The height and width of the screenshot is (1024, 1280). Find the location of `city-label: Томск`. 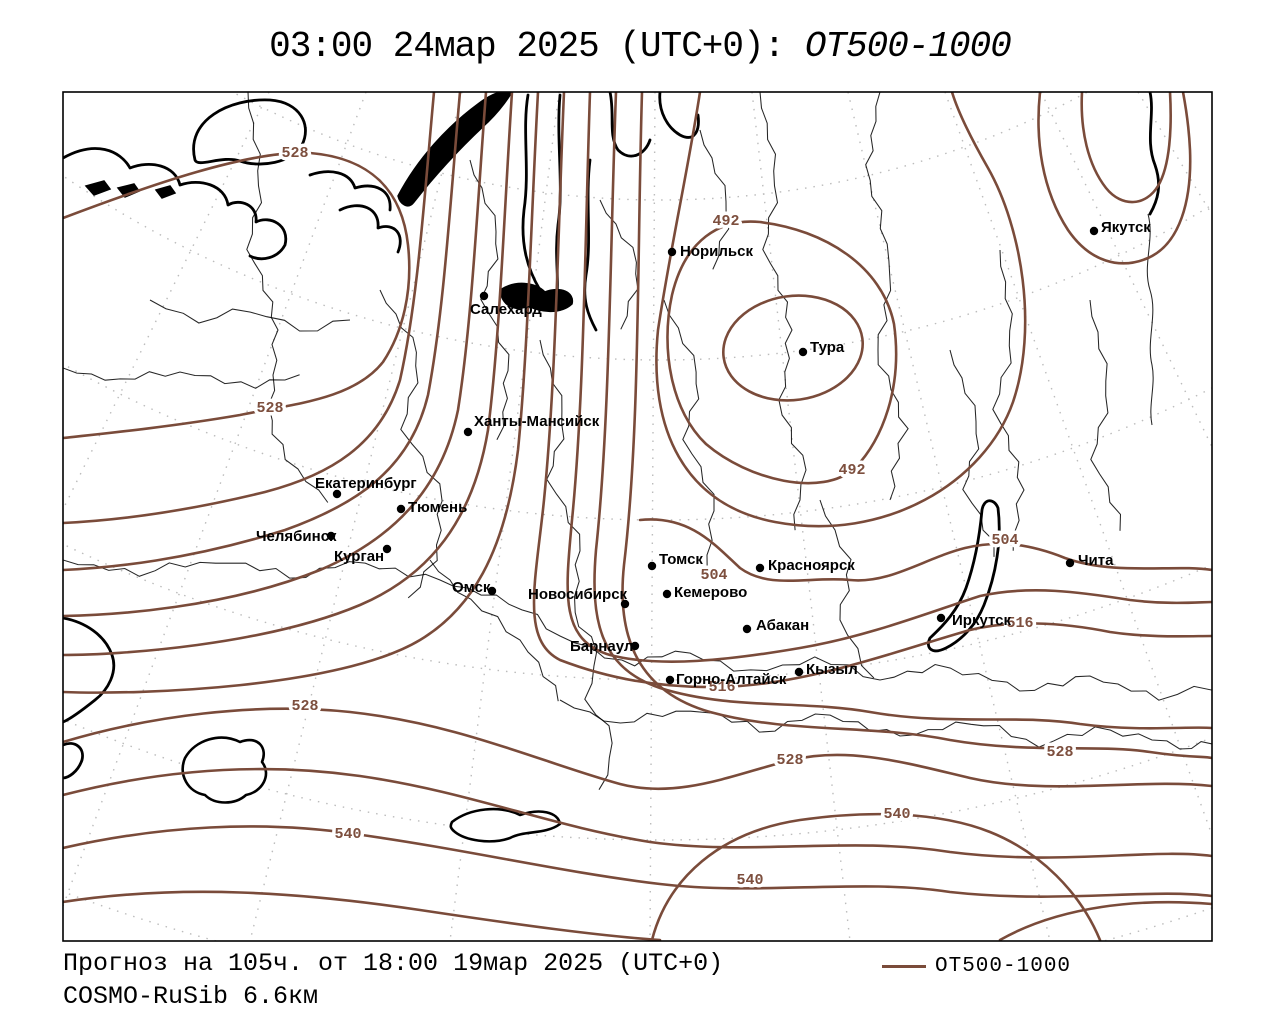

city-label: Томск is located at coordinates (681, 559).